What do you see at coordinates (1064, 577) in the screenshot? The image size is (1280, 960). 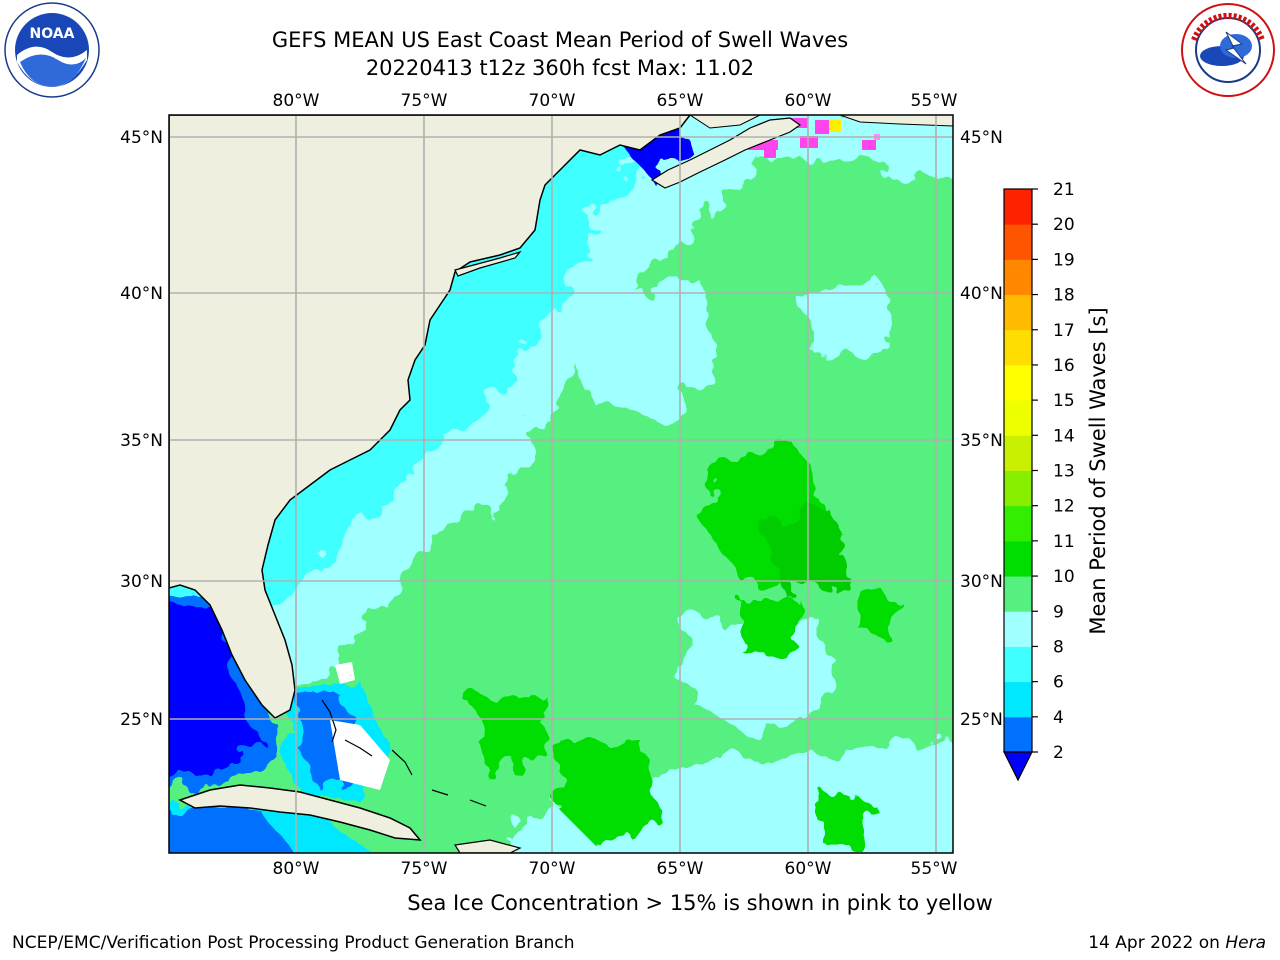 I see `colorbar-tick-label: 10` at bounding box center [1064, 577].